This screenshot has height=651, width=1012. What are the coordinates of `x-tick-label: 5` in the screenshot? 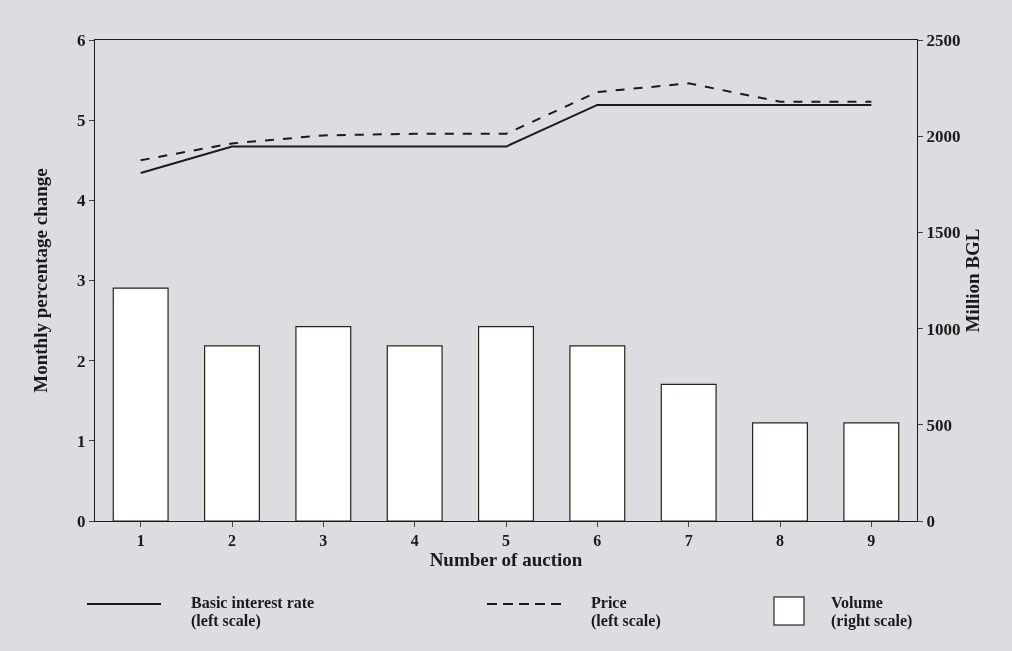 It's located at (506, 541).